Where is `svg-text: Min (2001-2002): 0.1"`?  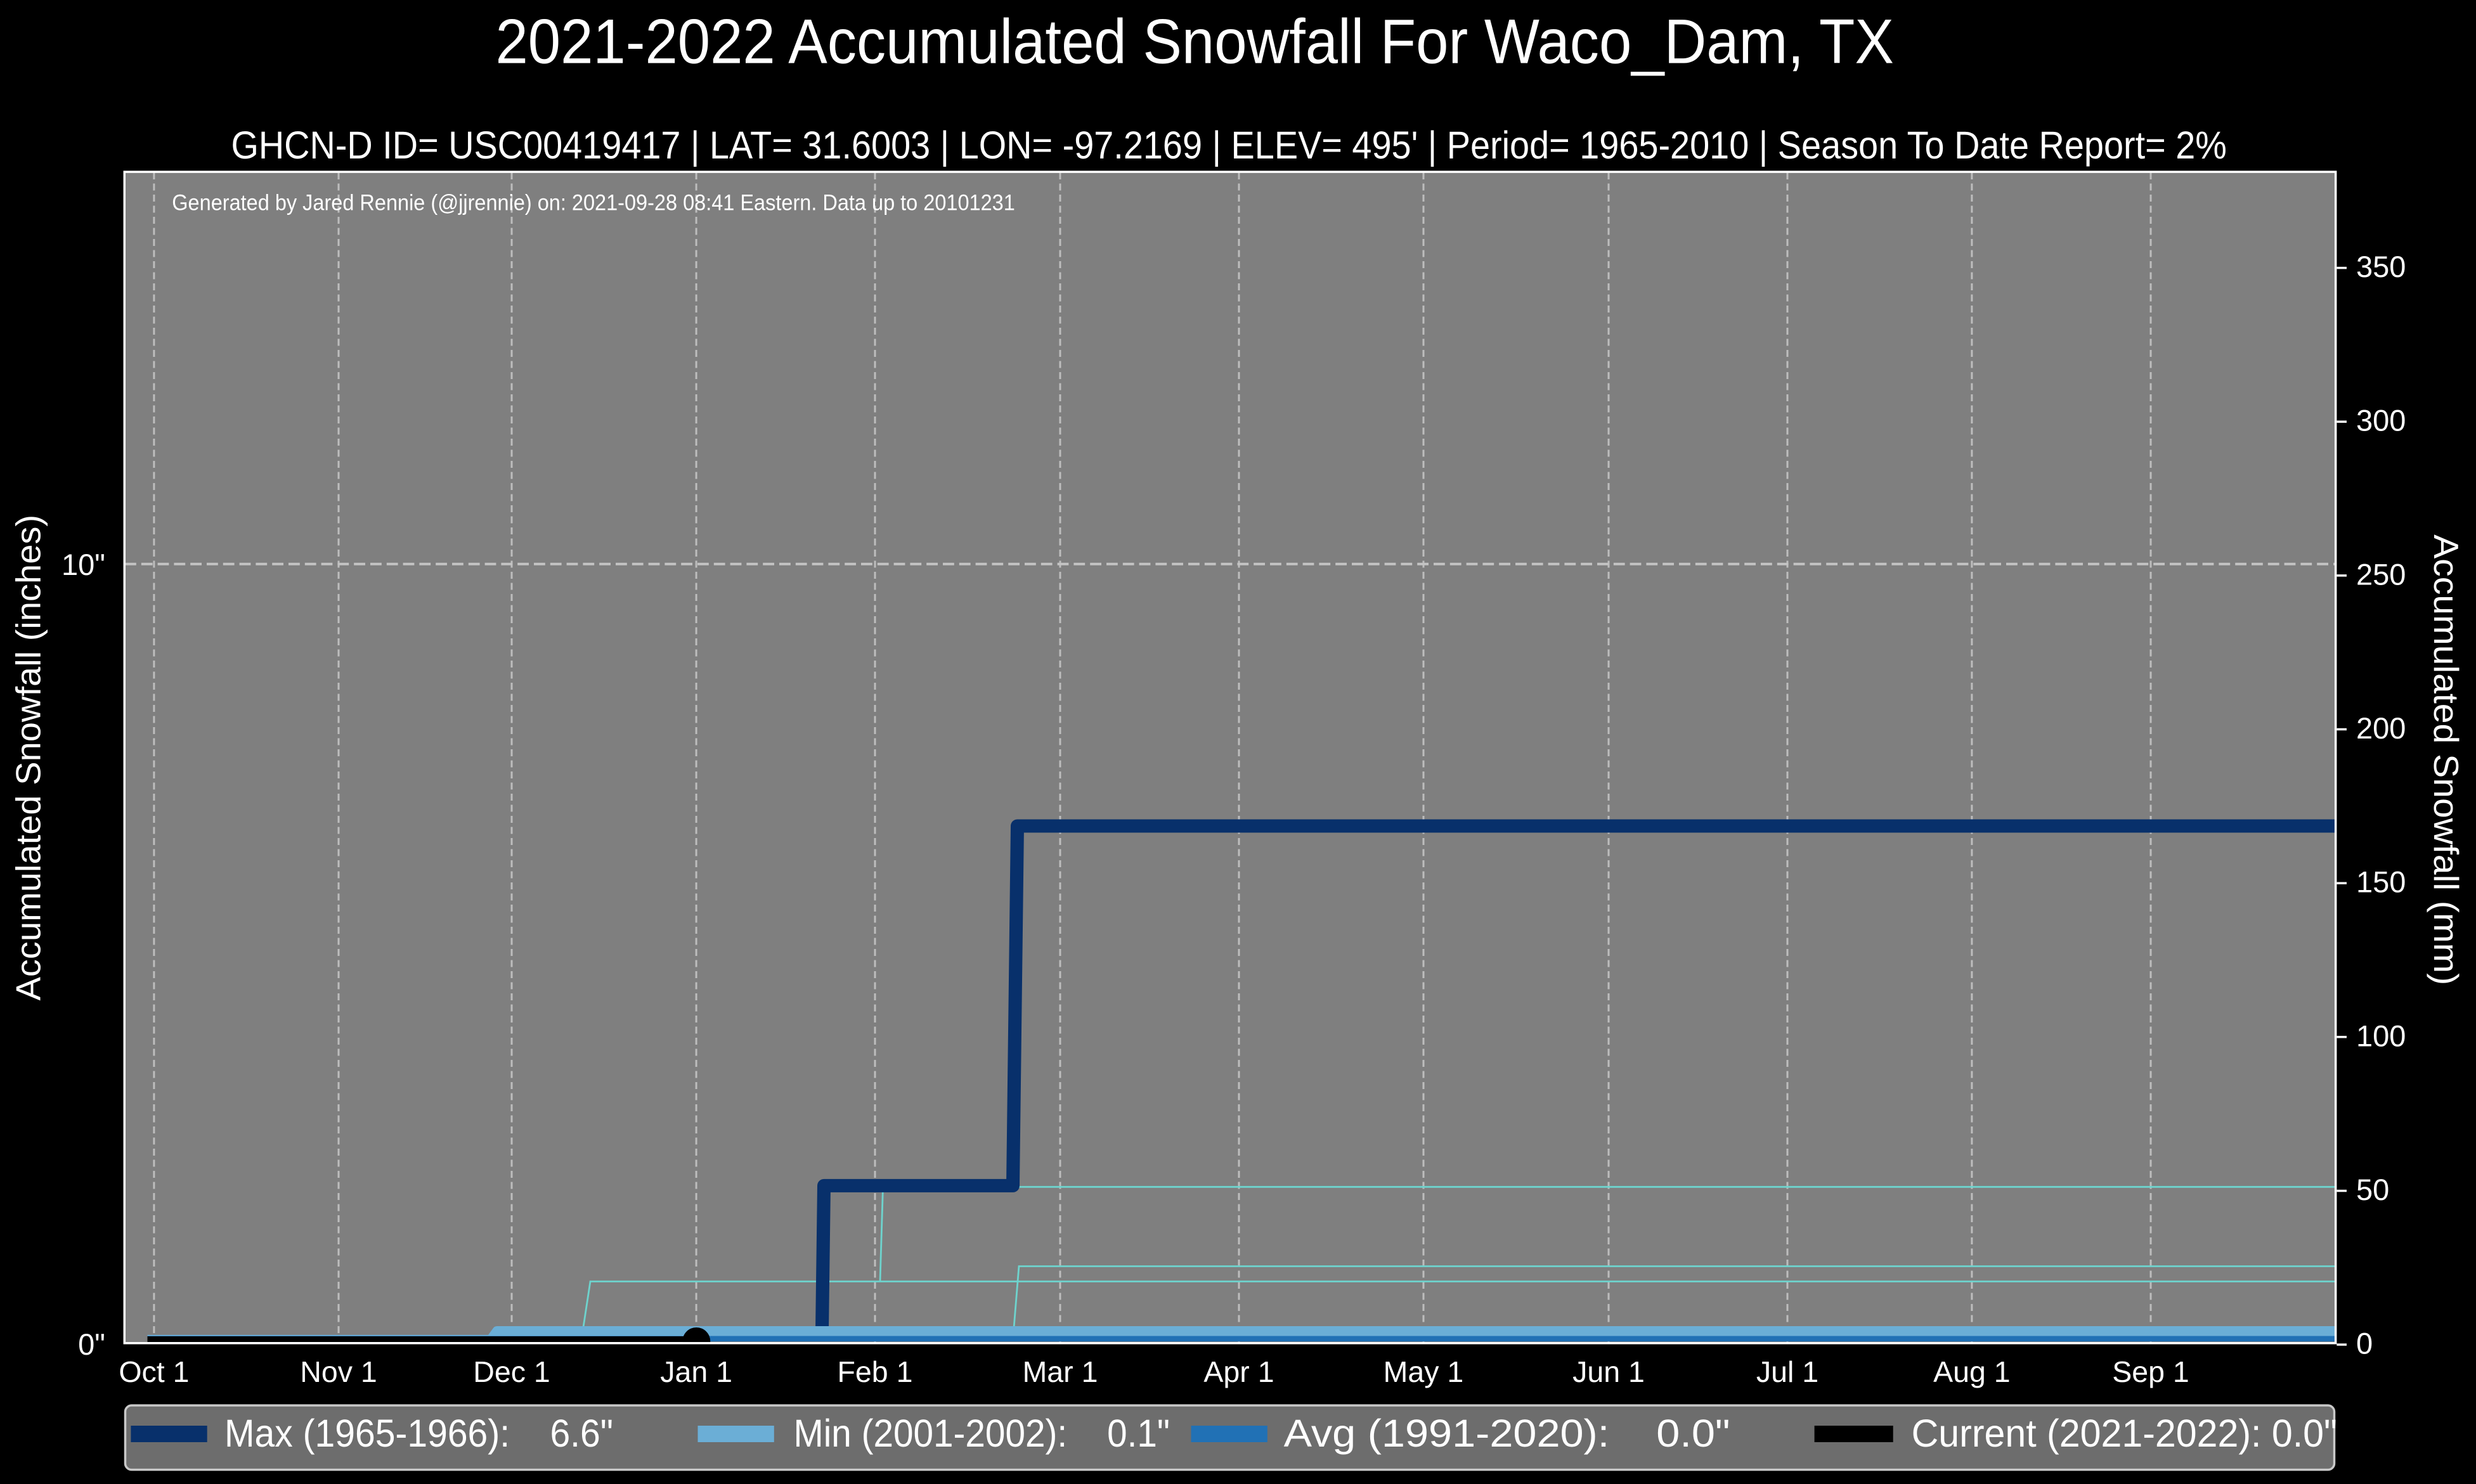 svg-text: Min (2001-2002): 0.1" is located at coordinates (982, 1433).